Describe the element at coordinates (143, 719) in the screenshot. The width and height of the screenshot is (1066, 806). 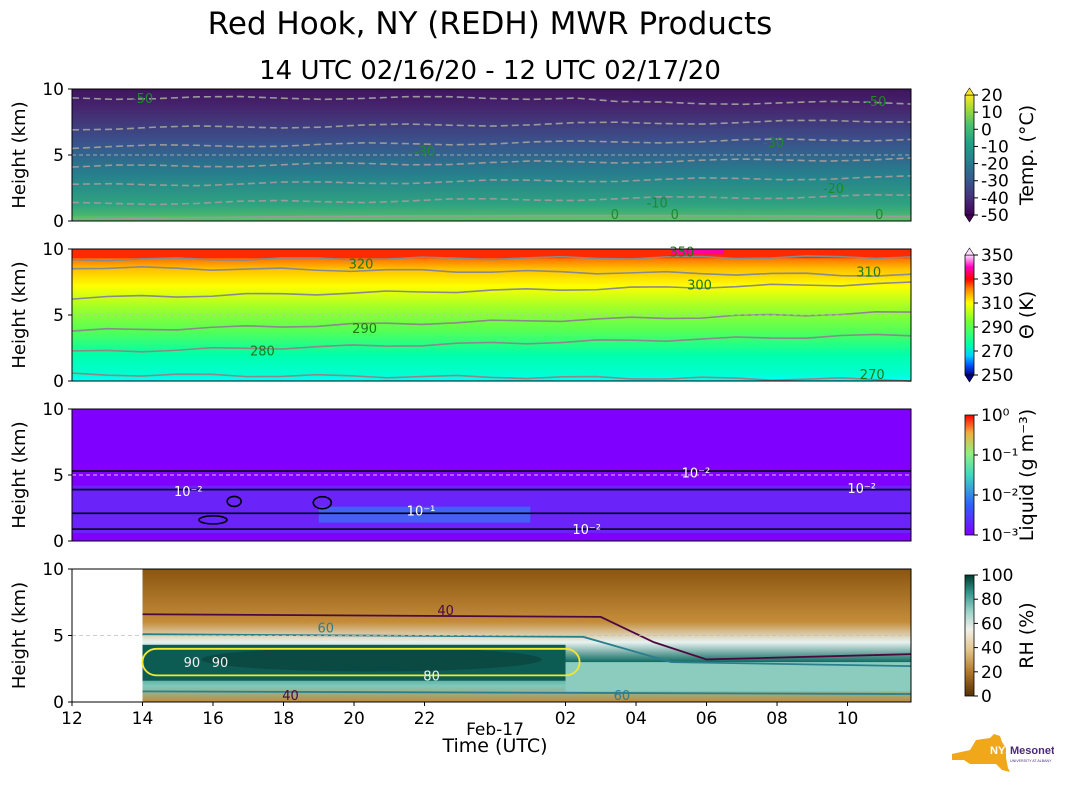
I see `x-tick-label: 14` at that location.